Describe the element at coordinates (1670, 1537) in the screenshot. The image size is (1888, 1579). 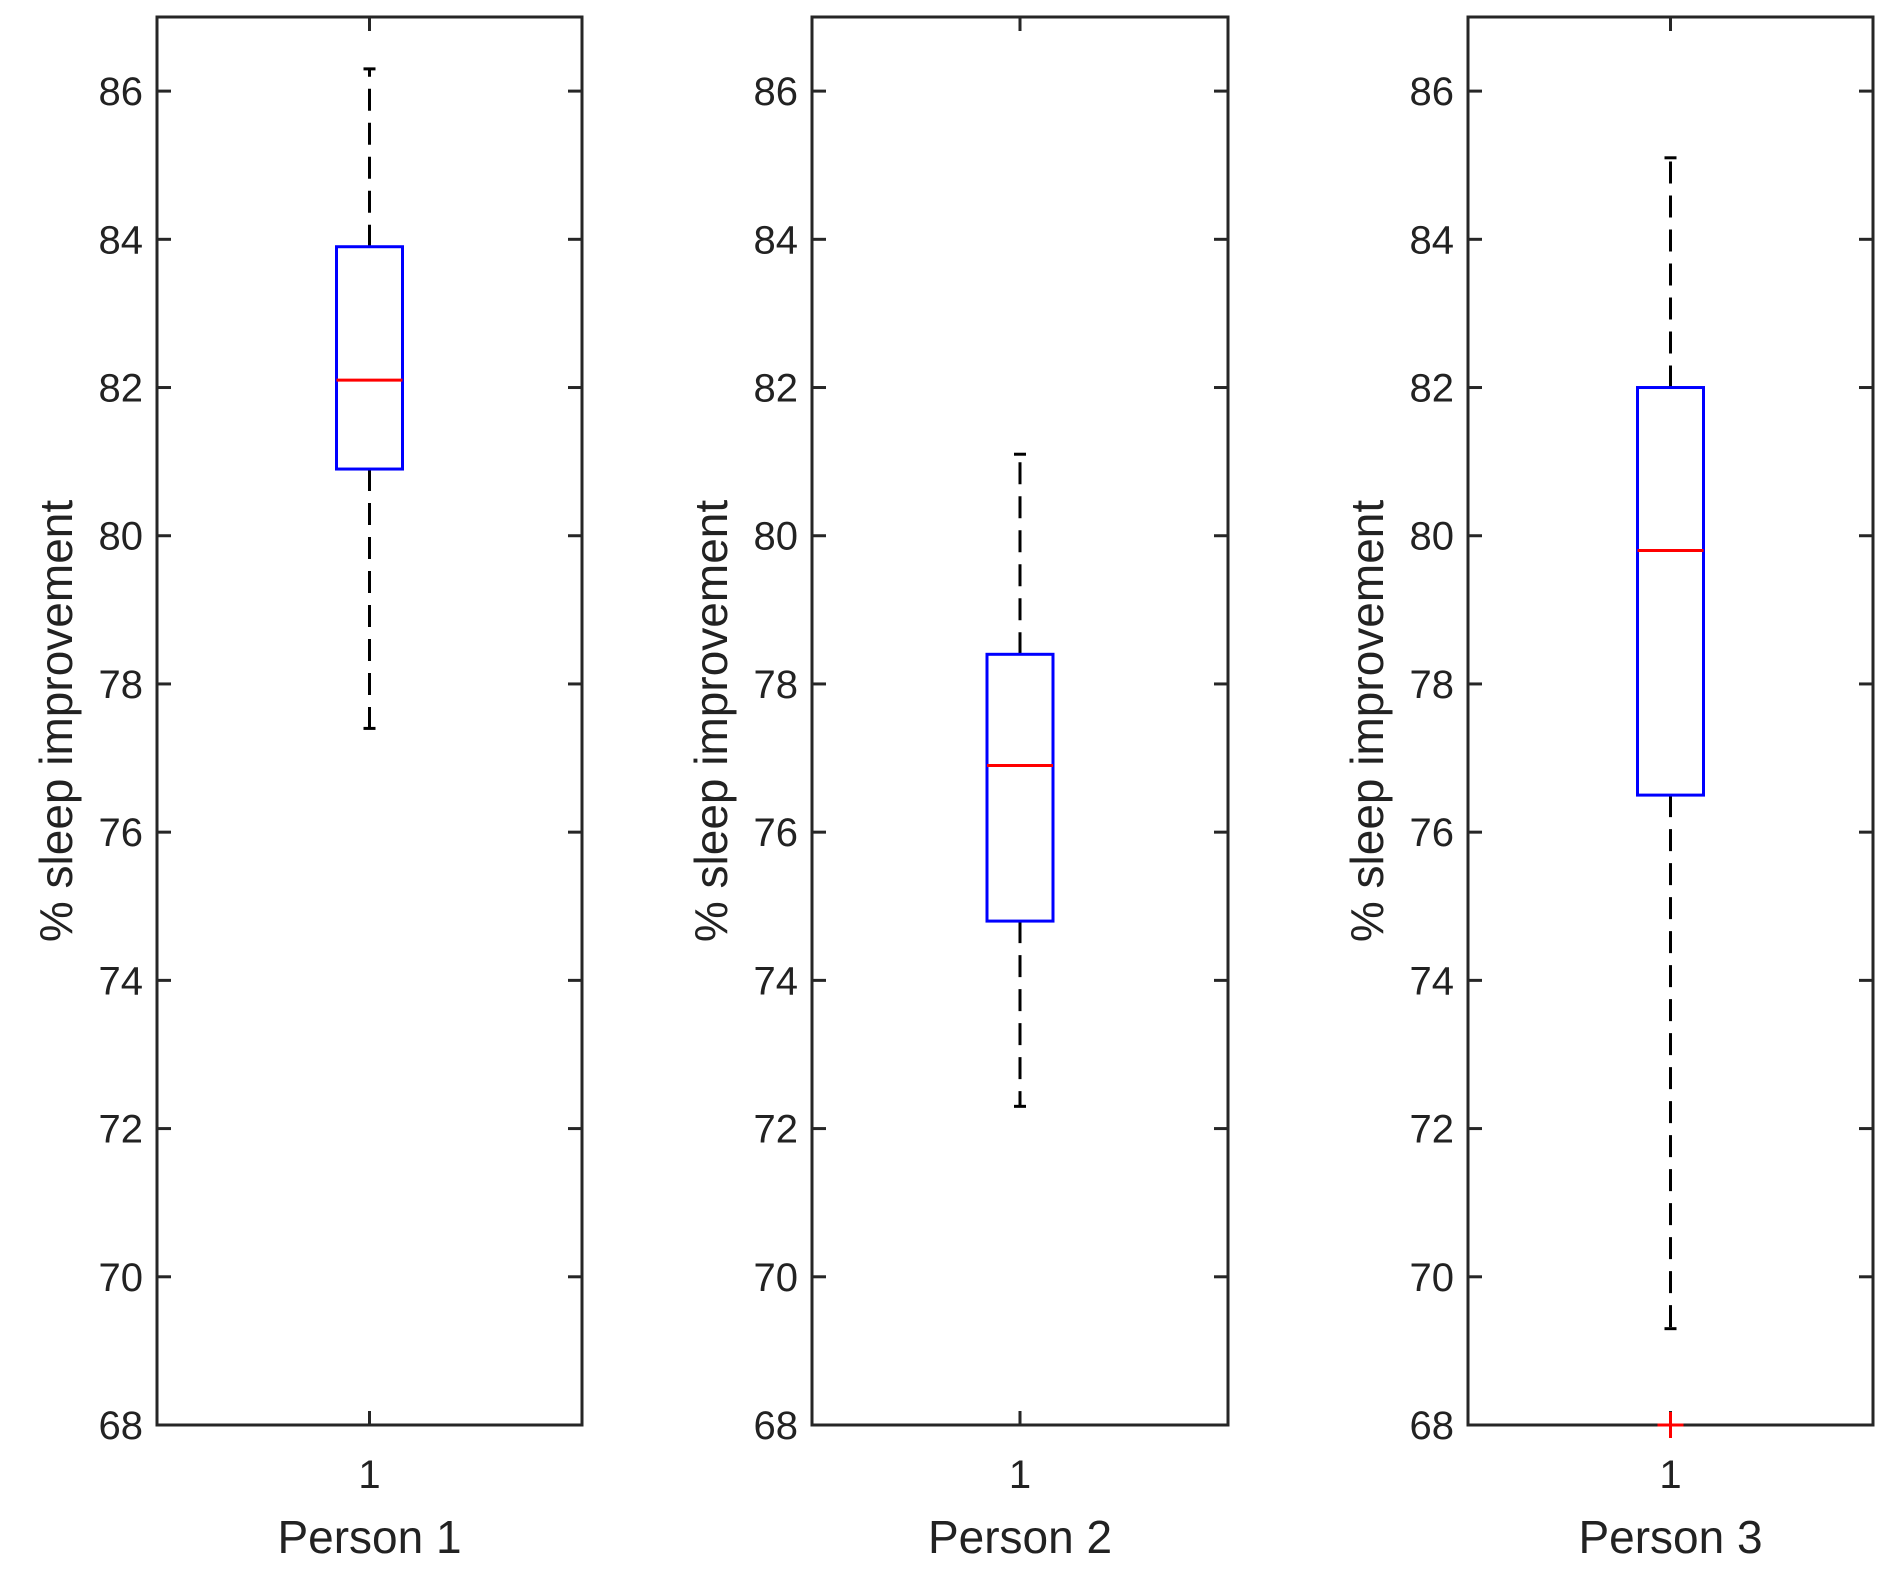
I see `x-axis-label: Person 3` at that location.